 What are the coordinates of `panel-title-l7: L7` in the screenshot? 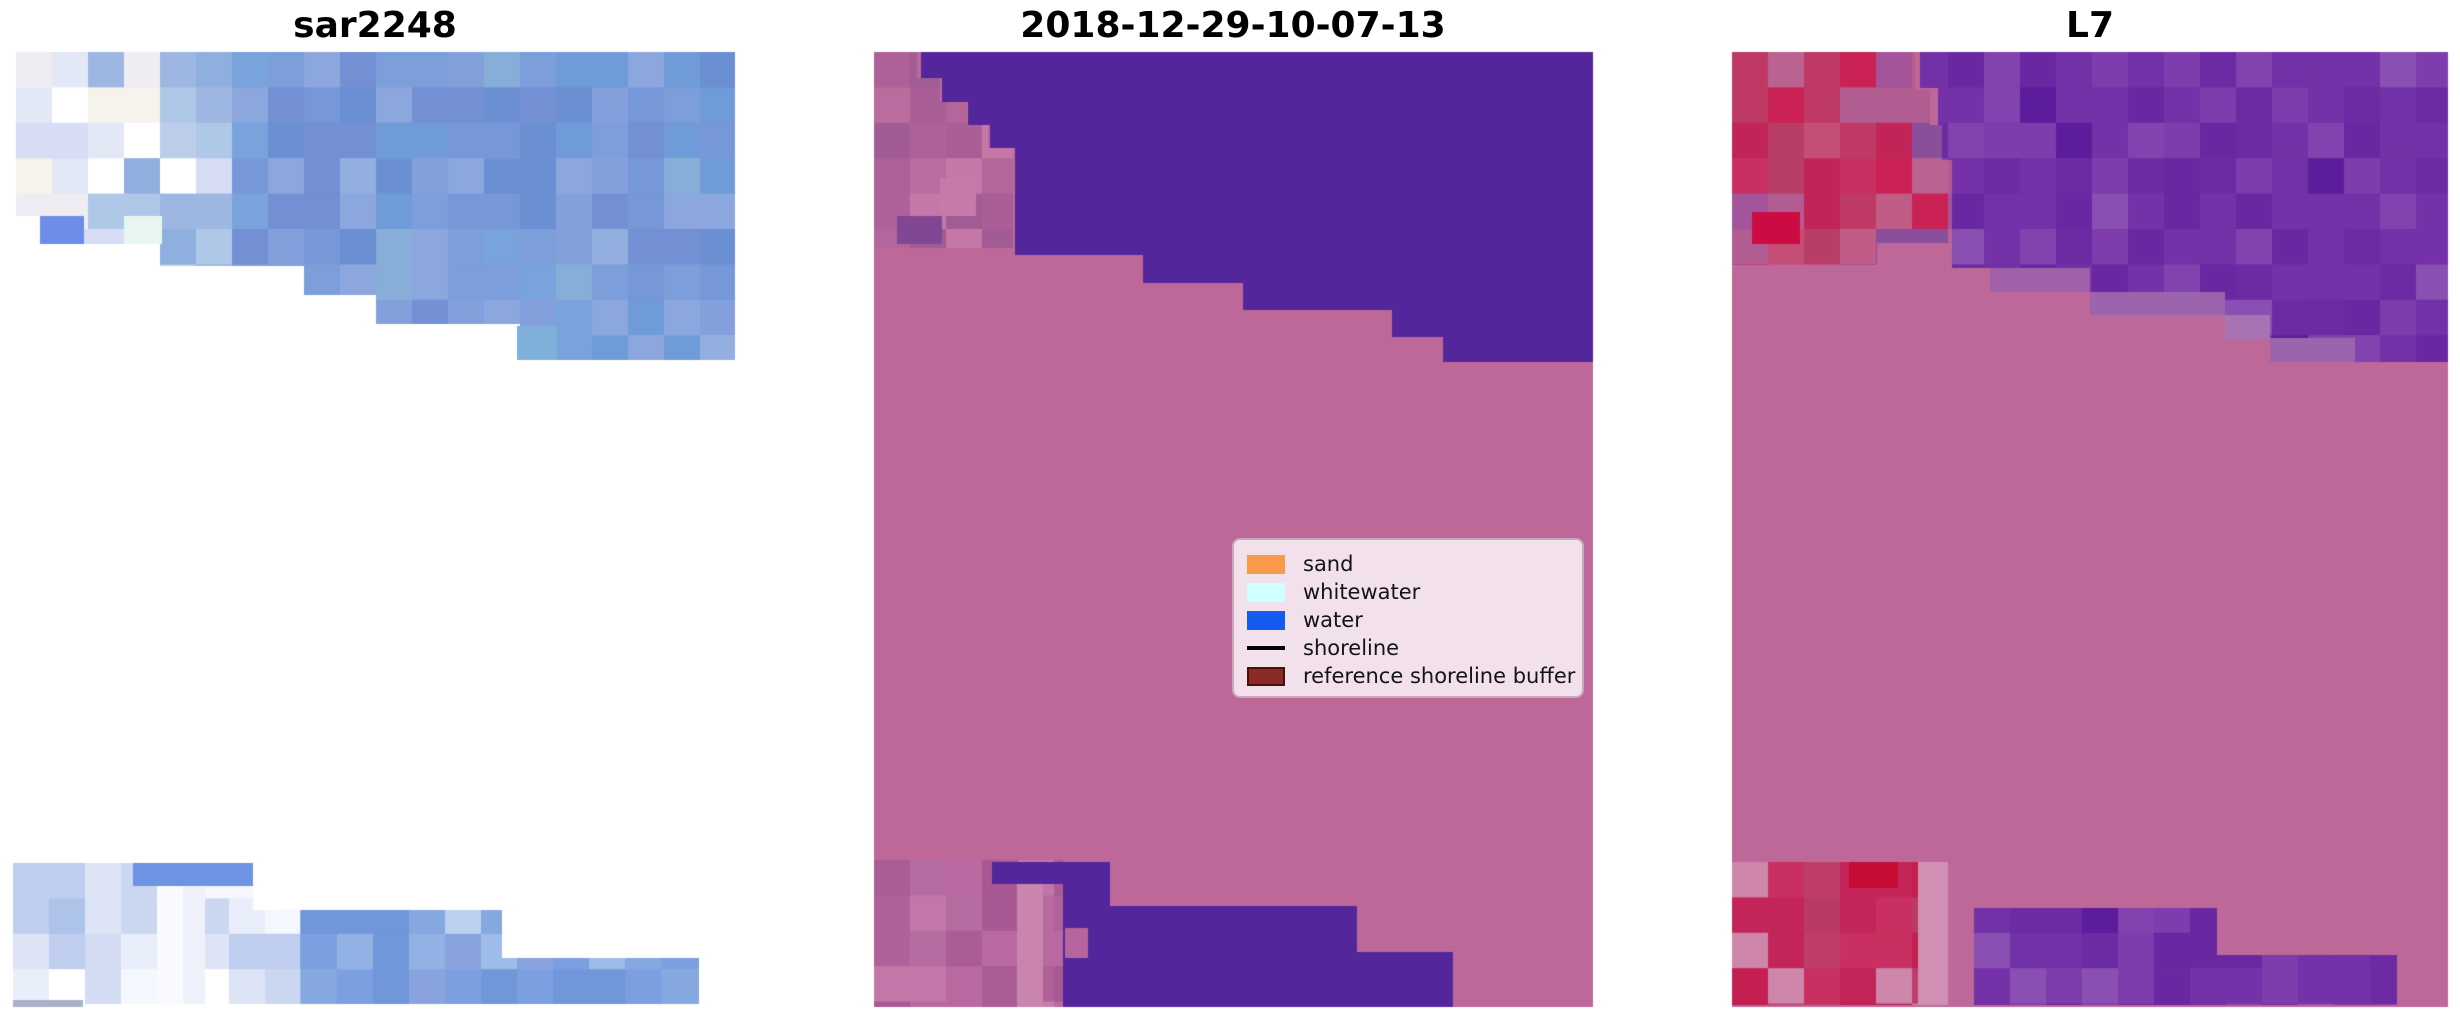 It's located at (2090, 25).